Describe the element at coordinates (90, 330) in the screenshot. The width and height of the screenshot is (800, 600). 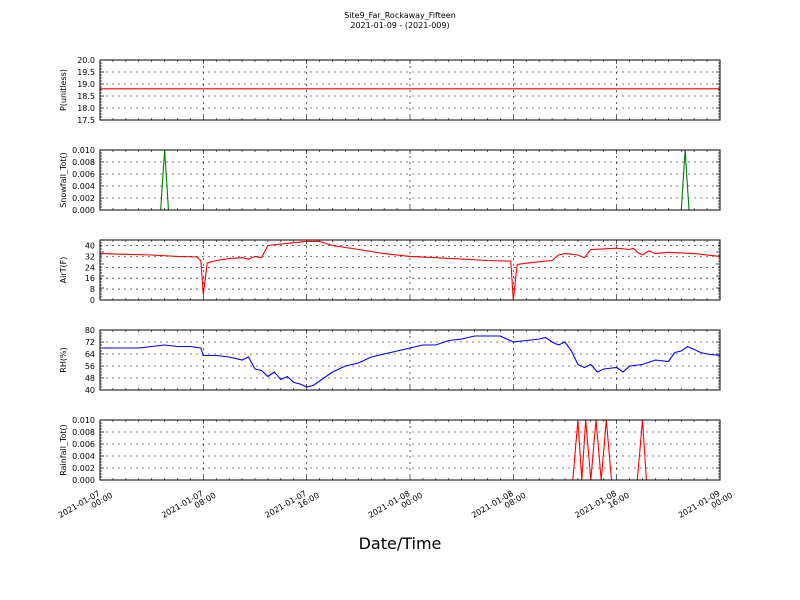
I see `y-tick-label: 80` at that location.